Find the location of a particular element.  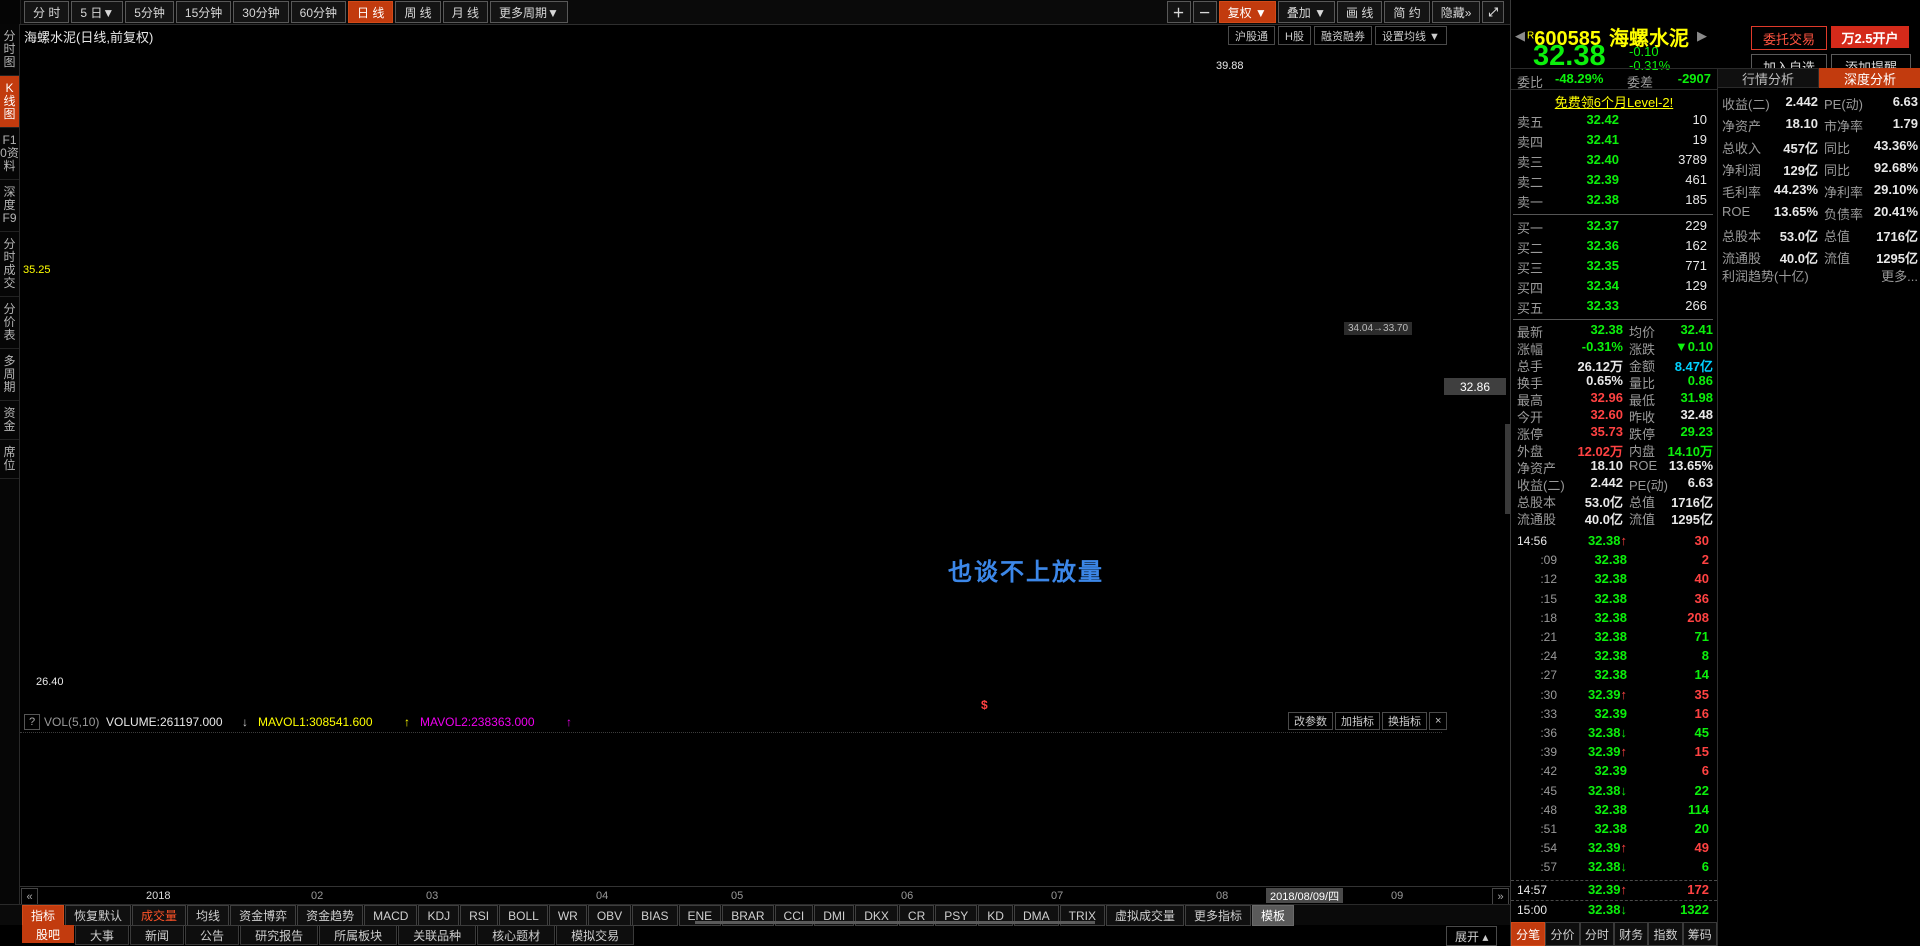

sidebar-item-分时图: 分时图 is located at coordinates (9, 50).